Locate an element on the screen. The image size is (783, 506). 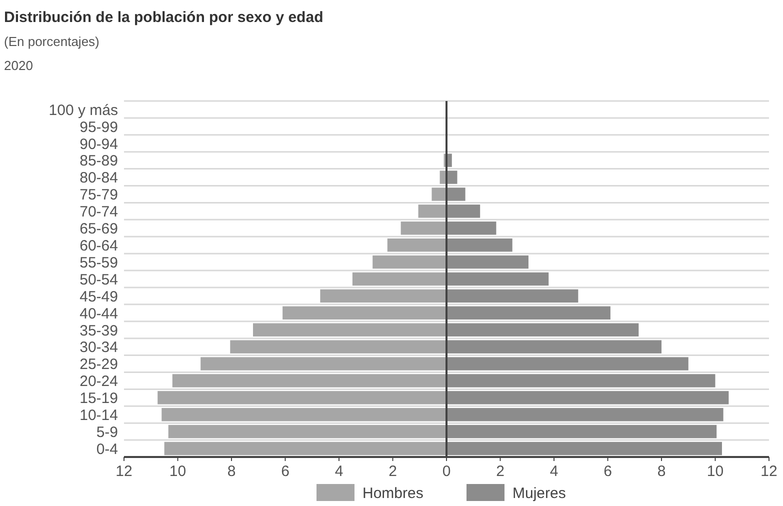
x-tick-label: 0 is located at coordinates (446, 471).